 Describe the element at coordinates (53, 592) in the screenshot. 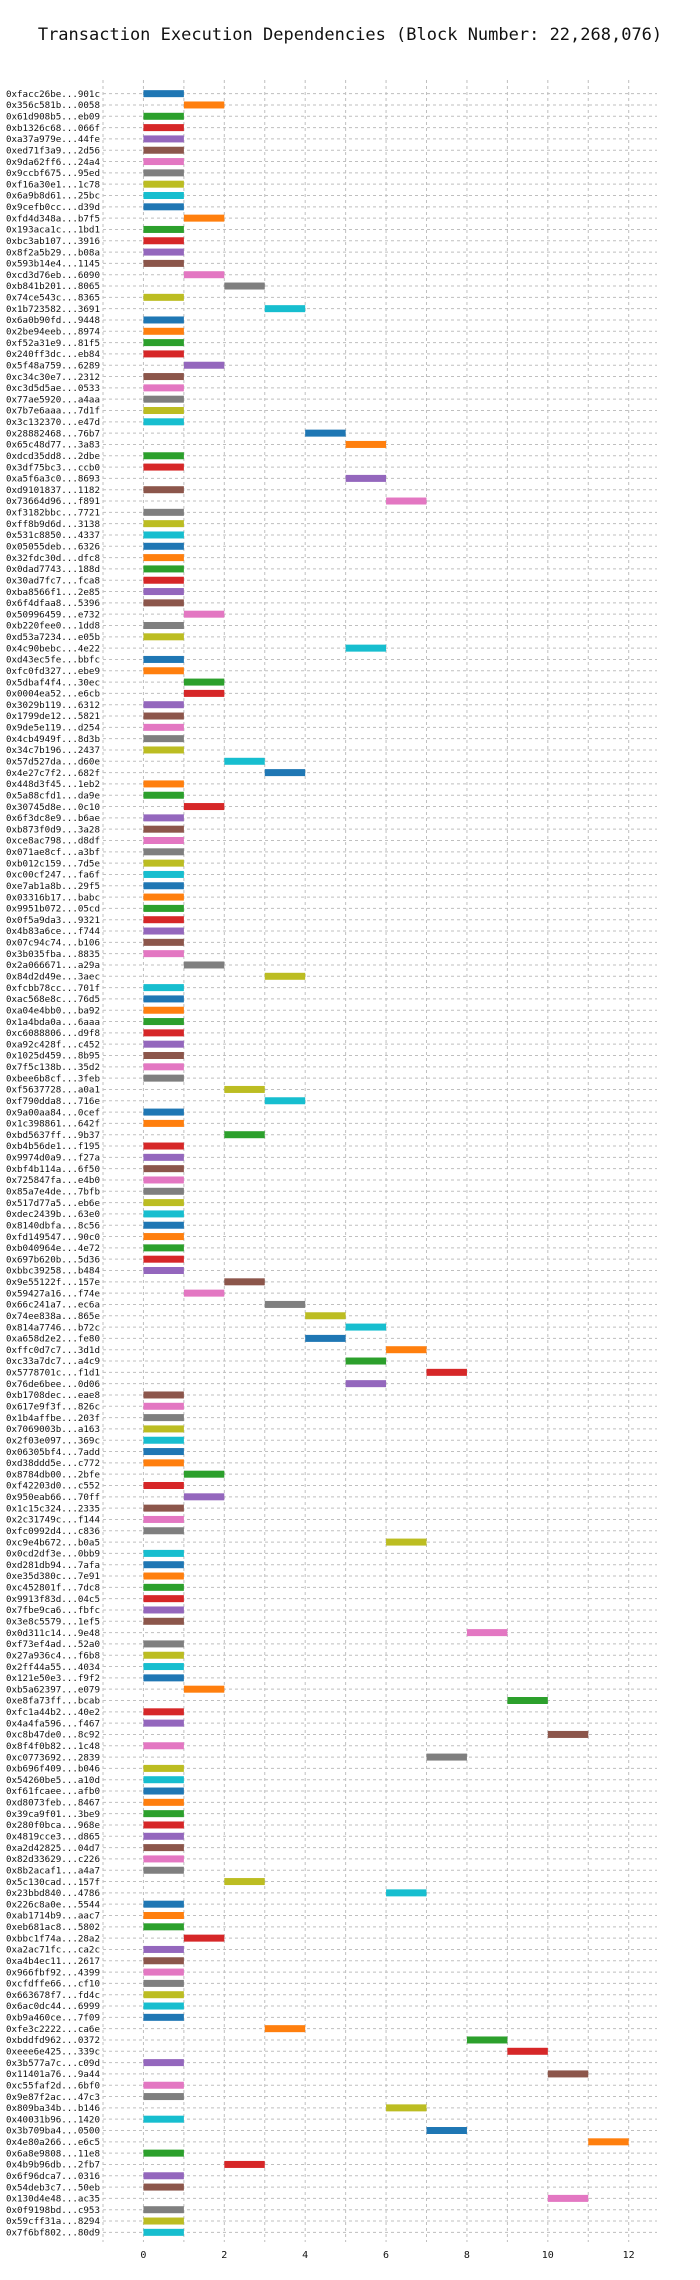

I see `transaction-label: 0xba8566f1...2e85` at that location.